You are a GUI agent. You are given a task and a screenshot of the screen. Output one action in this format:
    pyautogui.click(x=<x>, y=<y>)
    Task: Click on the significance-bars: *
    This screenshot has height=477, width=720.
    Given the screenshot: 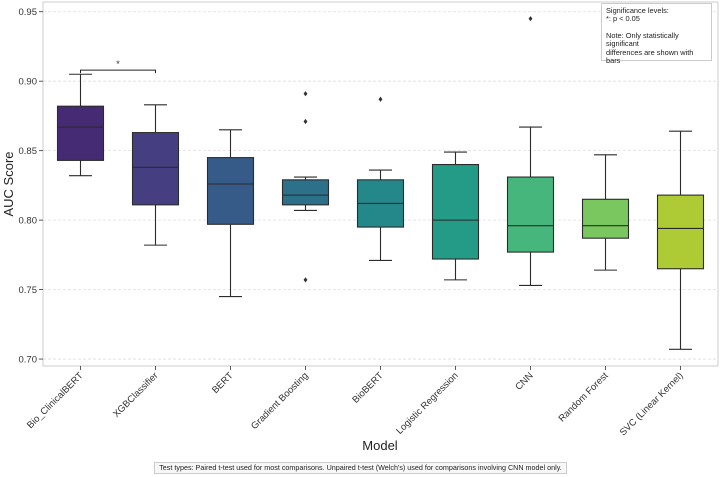 What is the action you would take?
    pyautogui.click(x=118, y=66)
    